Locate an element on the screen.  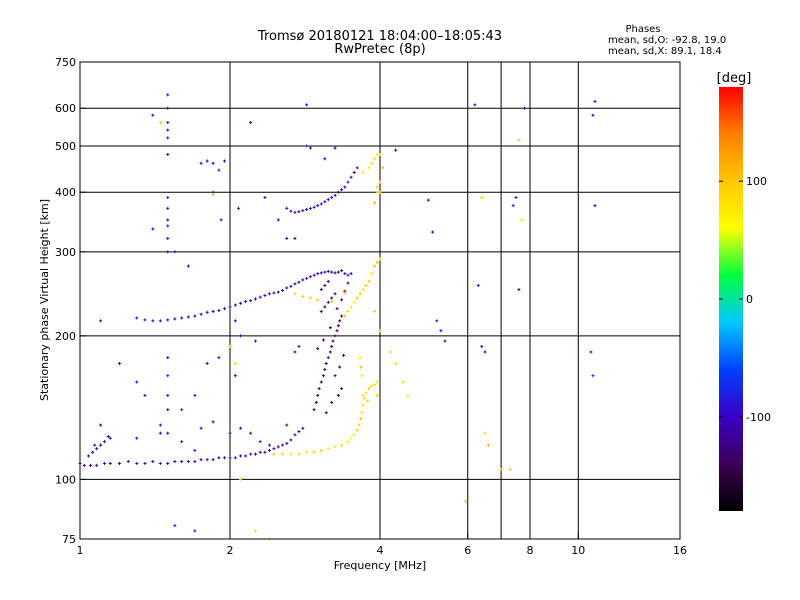
x-tick-label: 6 is located at coordinates (467, 550).